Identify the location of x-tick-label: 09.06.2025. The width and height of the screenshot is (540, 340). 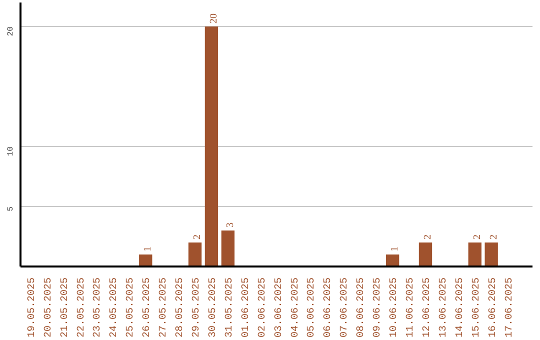
(378, 307).